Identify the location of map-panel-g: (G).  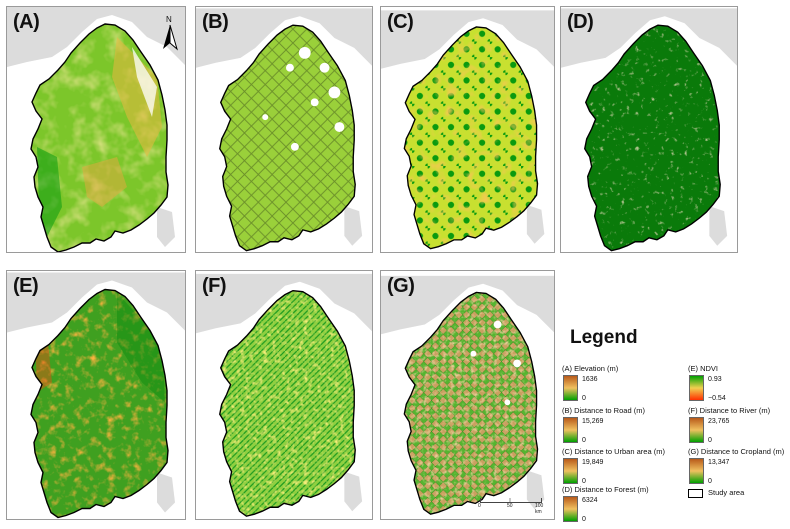
(467, 395).